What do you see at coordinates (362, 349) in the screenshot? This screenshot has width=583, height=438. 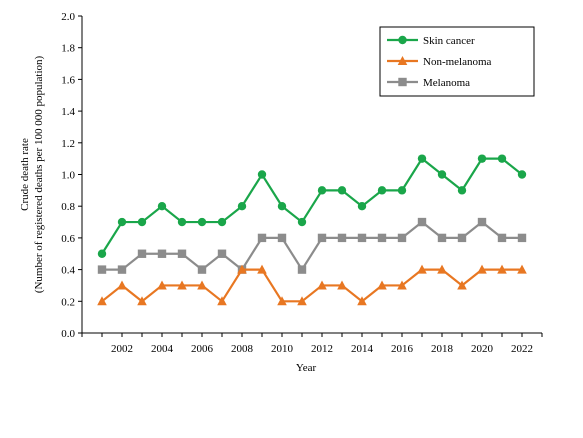 I see `x-tick-label: 2014` at bounding box center [362, 349].